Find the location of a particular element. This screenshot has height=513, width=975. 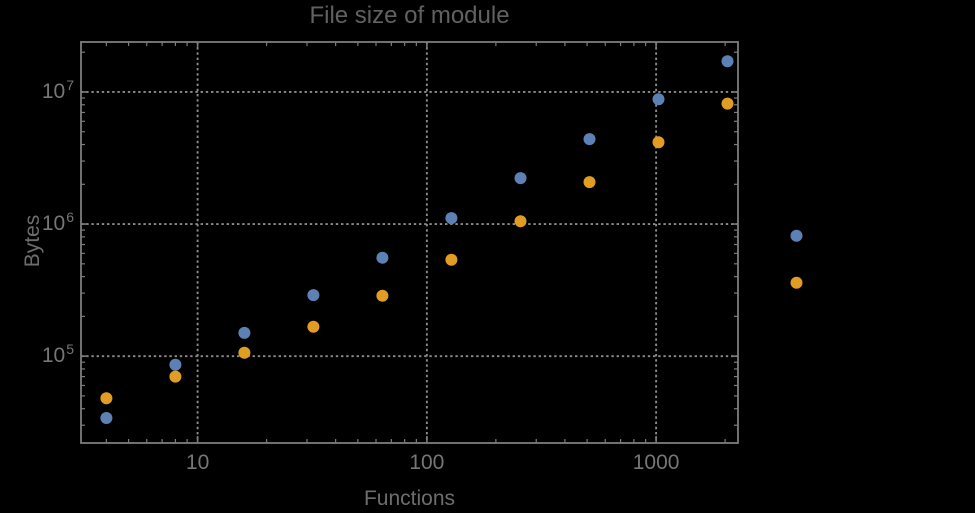

y-tick-label-10e7: 10⁷ is located at coordinates (57, 89).